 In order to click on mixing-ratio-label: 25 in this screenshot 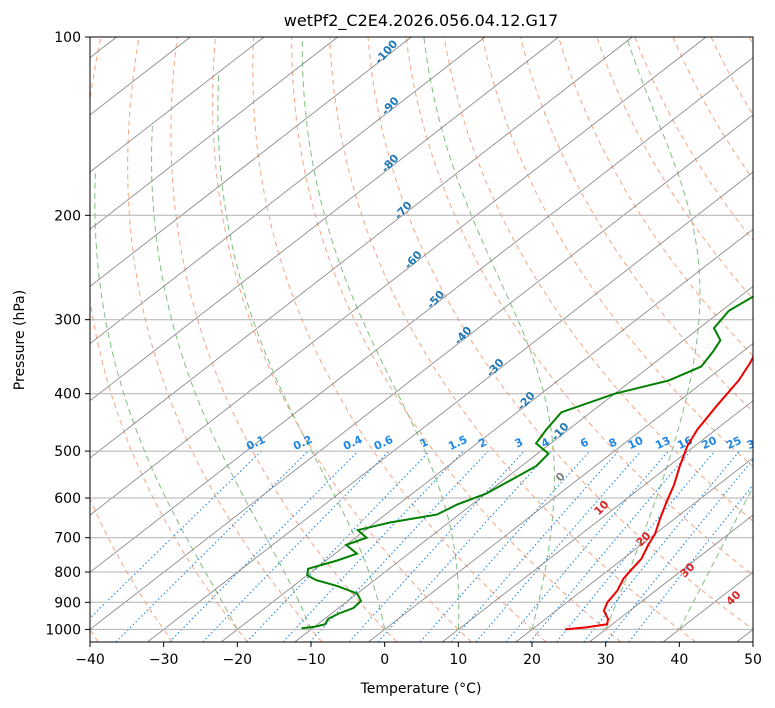, I will do `click(733, 443)`.